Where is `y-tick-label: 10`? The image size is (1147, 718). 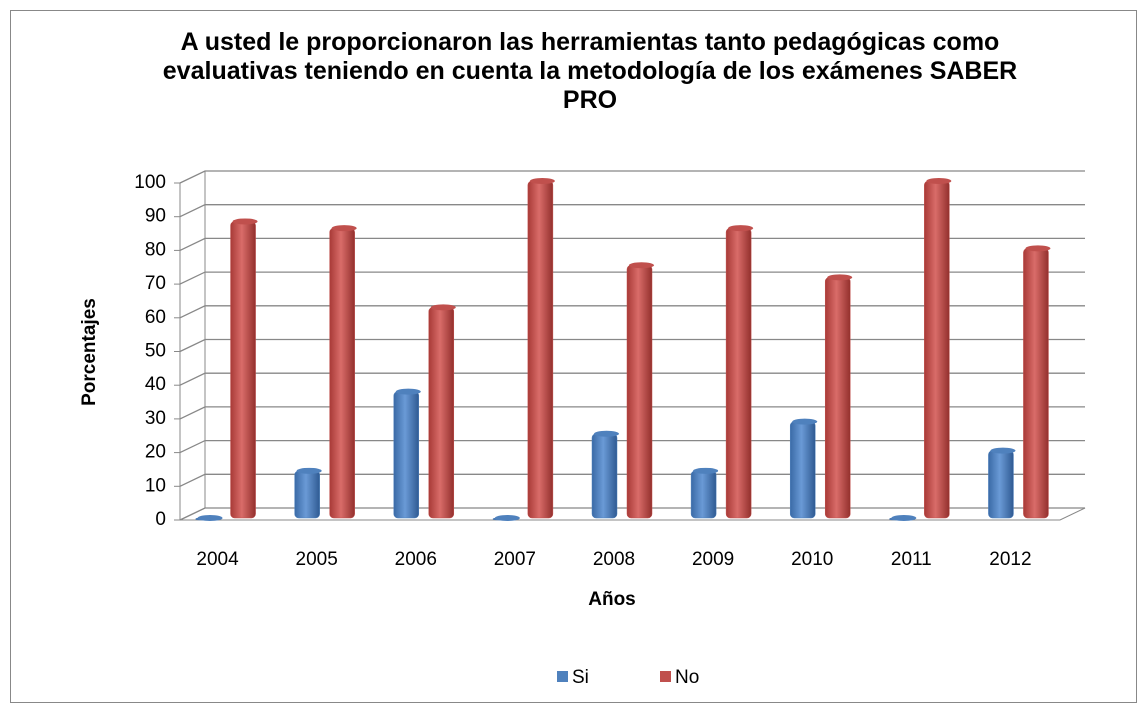
y-tick-label: 10 is located at coordinates (155, 485).